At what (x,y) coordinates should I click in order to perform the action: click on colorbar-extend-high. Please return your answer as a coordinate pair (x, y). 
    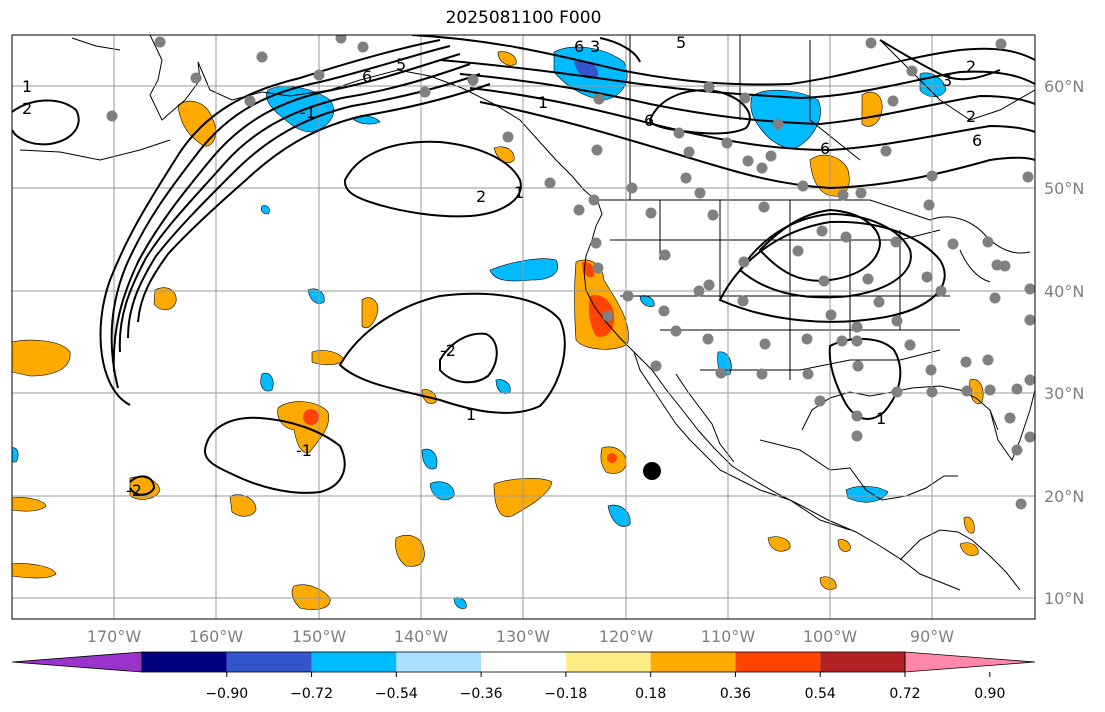
    Looking at the image, I should click on (970, 662).